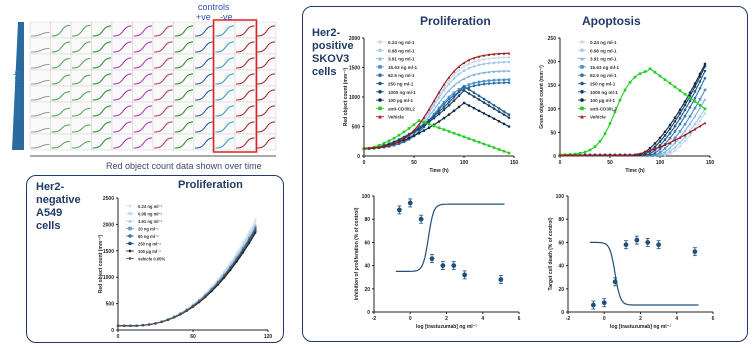 The image size is (753, 348). I want to click on fit-curve, so click(450, 237).